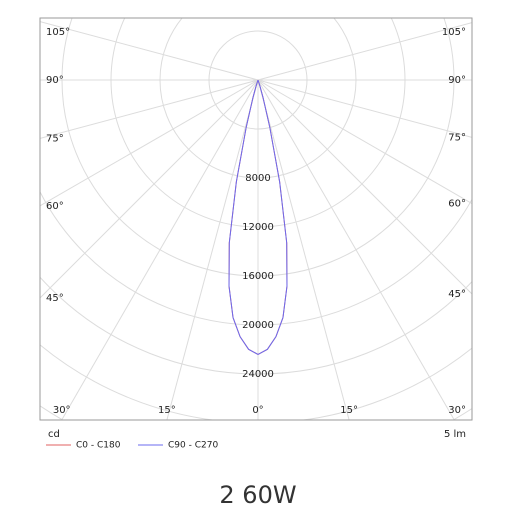 This screenshot has height=529, width=517. Describe the element at coordinates (257, 495) in the screenshot. I see `chart-title: 2 60W` at that location.